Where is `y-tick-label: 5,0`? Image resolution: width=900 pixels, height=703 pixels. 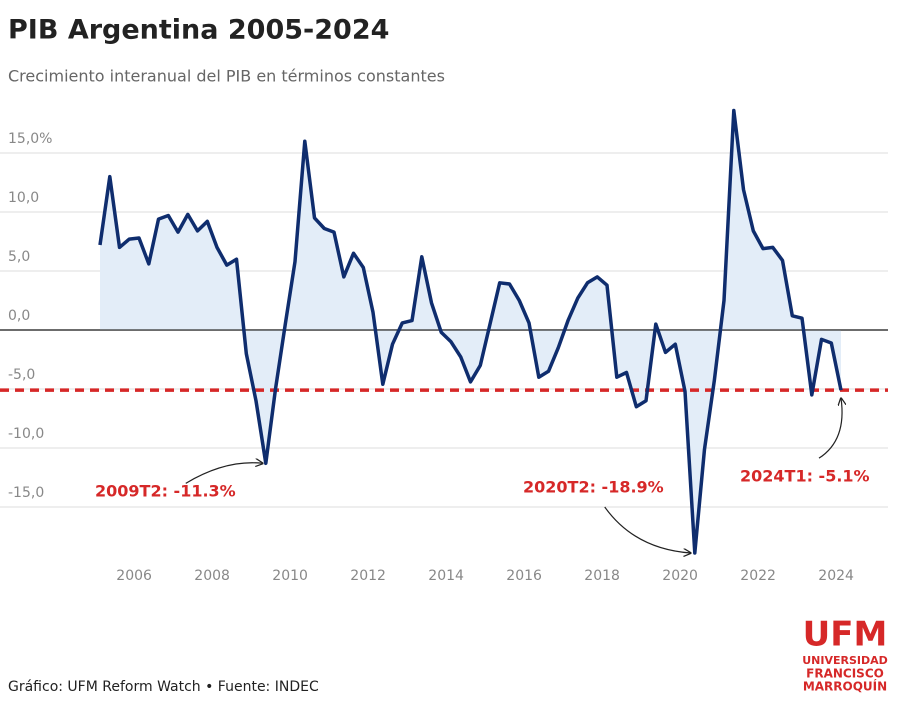
y-tick-label: 5,0 is located at coordinates (19, 257).